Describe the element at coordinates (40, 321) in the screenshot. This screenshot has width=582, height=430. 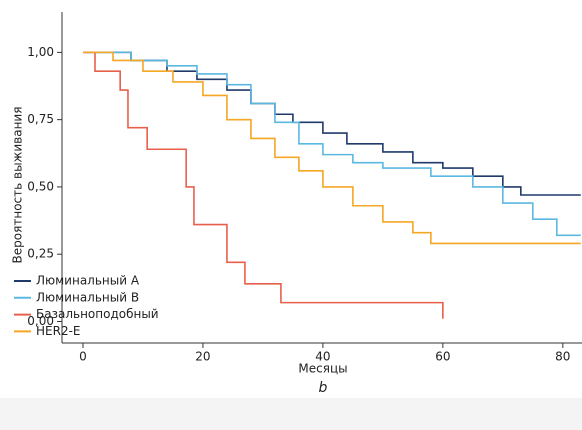
I see `y-tick-label: 0,00` at that location.